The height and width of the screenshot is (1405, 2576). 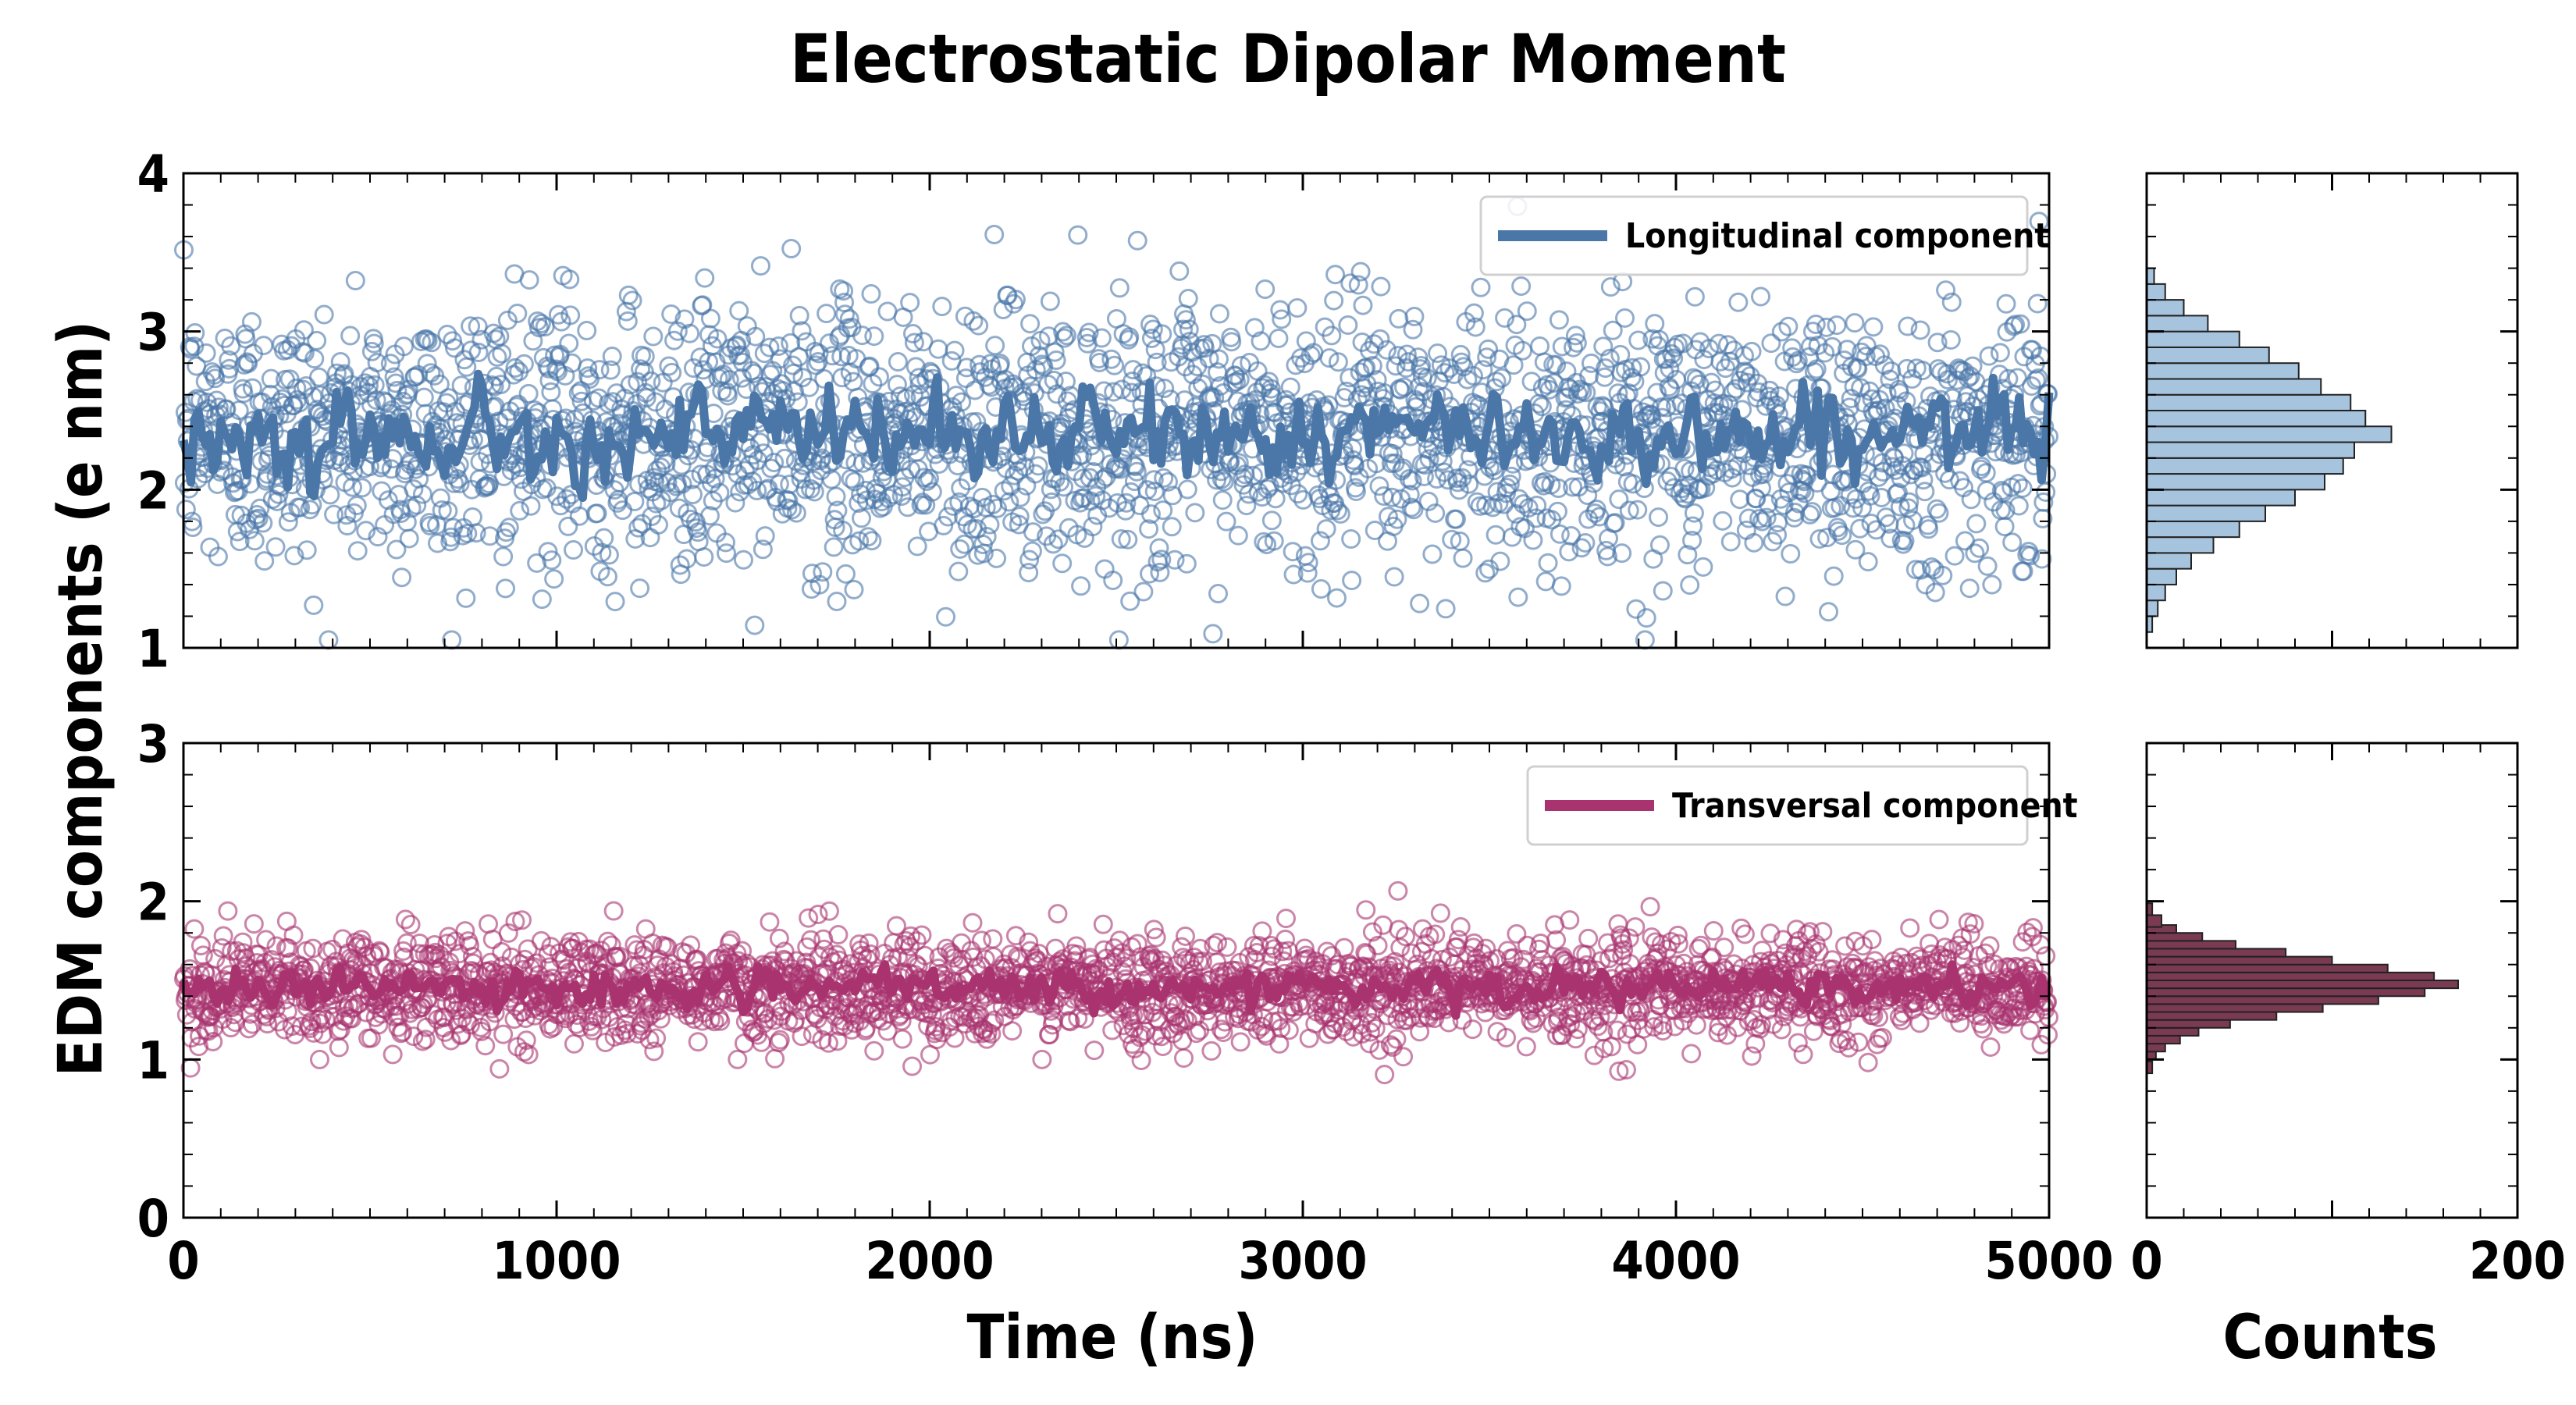 What do you see at coordinates (2330, 1338) in the screenshot?
I see `hist-x-axis-label: Counts` at bounding box center [2330, 1338].